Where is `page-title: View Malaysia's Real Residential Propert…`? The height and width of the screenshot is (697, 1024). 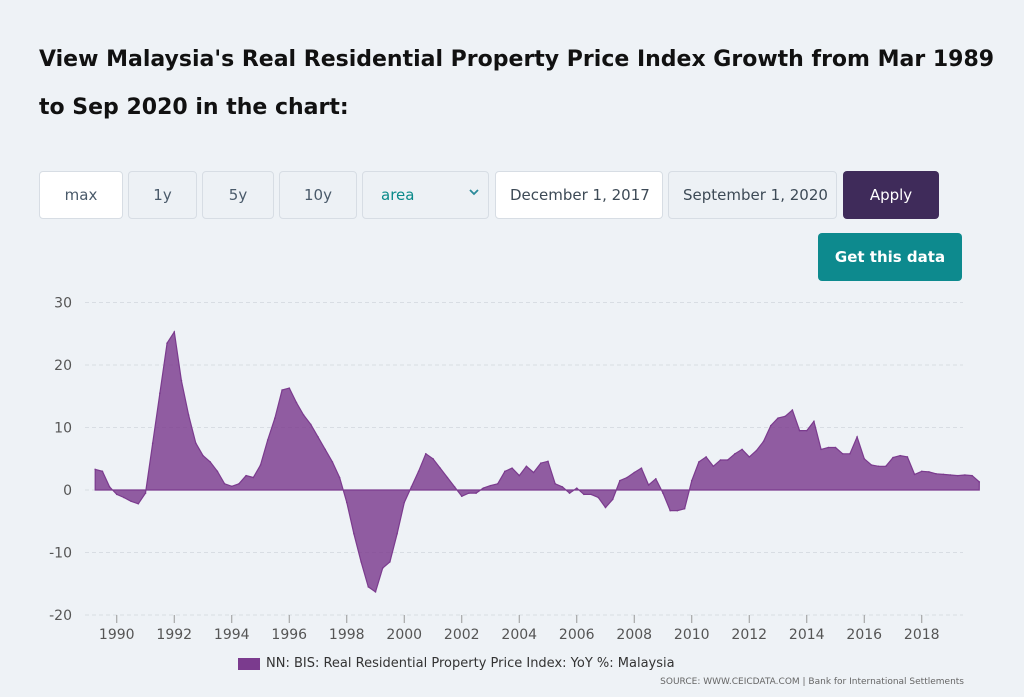 page-title: View Malaysia's Real Residential Propert… is located at coordinates (517, 83).